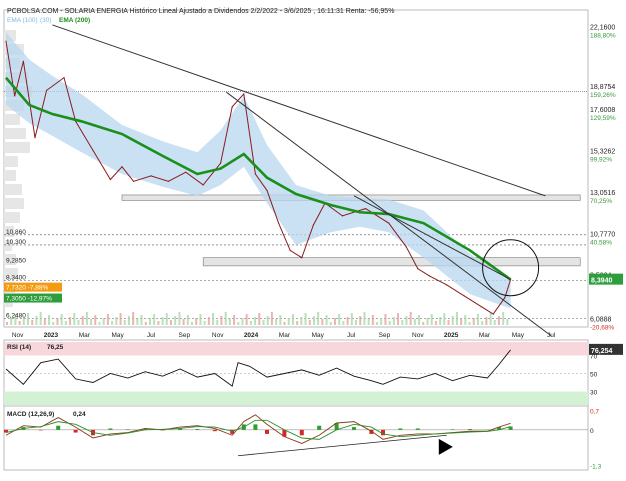 The image size is (626, 481). Describe the element at coordinates (16, 242) in the screenshot. I see `level-label: 10,300` at that location.